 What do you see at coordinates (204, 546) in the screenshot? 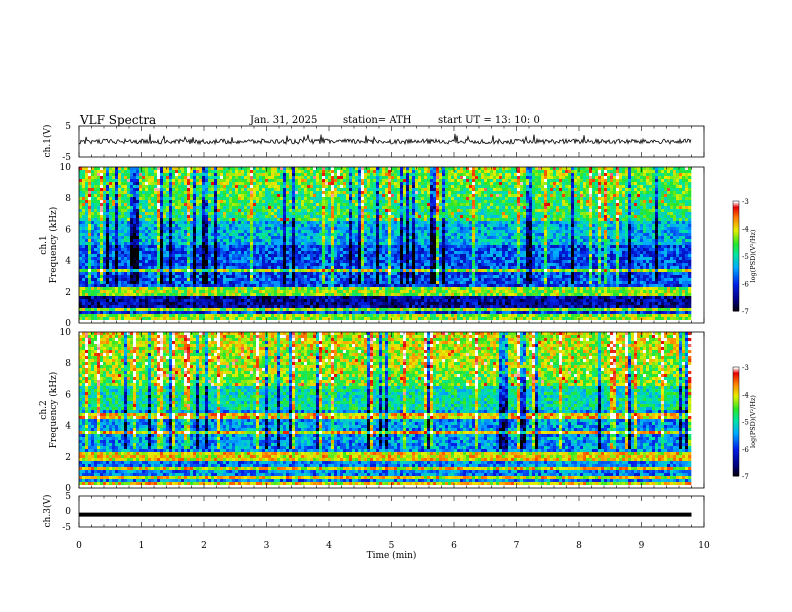
I see `x-tick-label: 2` at bounding box center [204, 546].